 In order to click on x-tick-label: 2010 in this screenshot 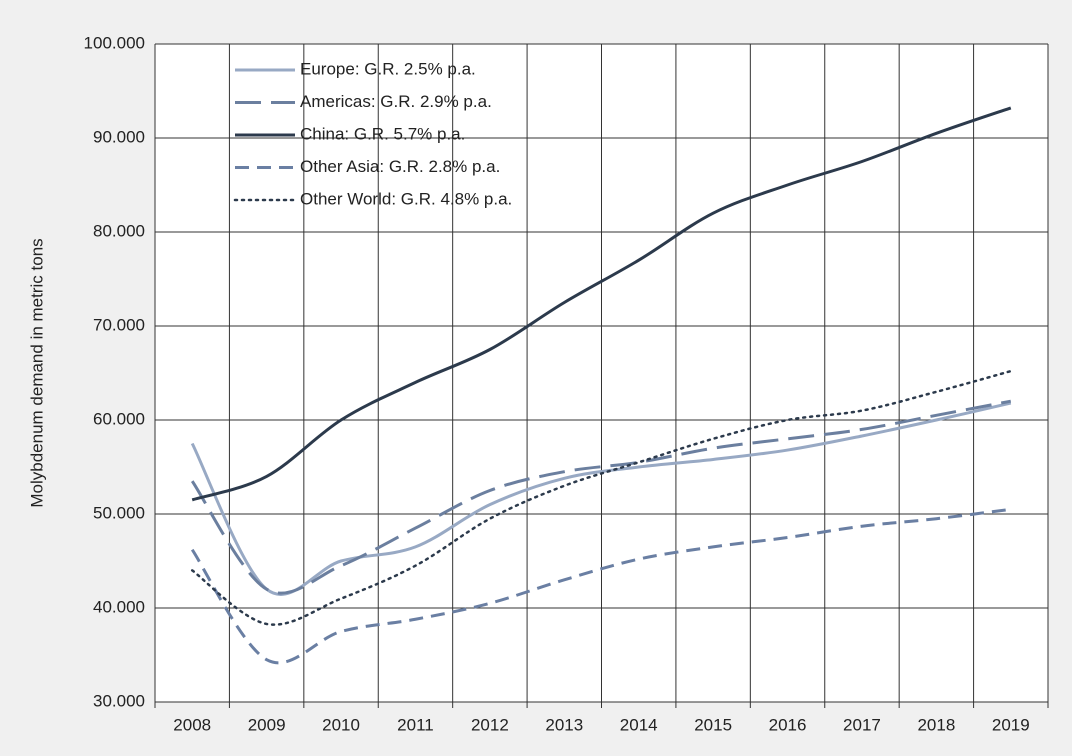, I will do `click(341, 724)`.